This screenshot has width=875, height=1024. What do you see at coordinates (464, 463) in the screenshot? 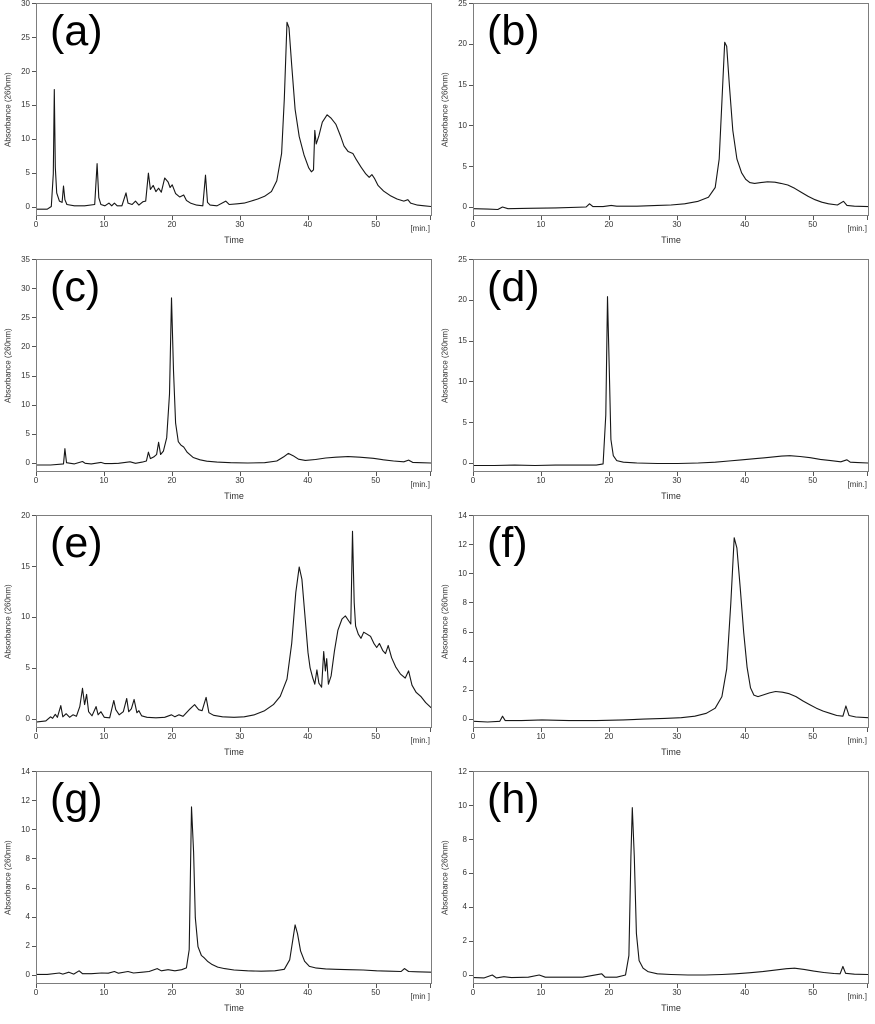
I see `y-axis-tick-label: 0` at bounding box center [464, 463].